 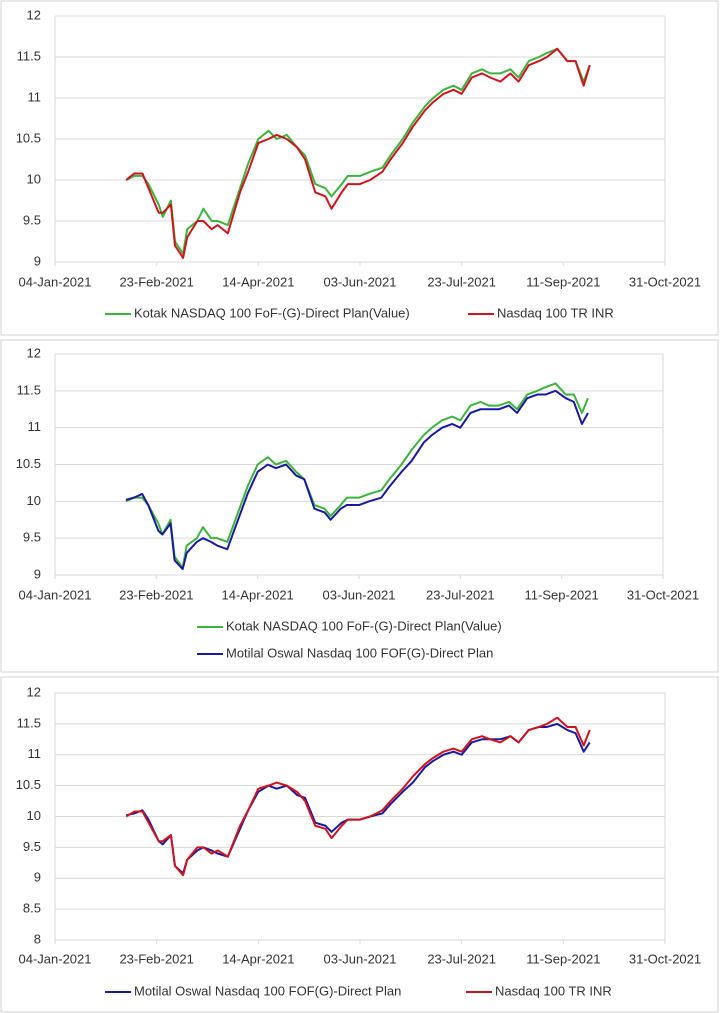 What do you see at coordinates (32, 908) in the screenshot?
I see `y-tick-label: 8.5` at bounding box center [32, 908].